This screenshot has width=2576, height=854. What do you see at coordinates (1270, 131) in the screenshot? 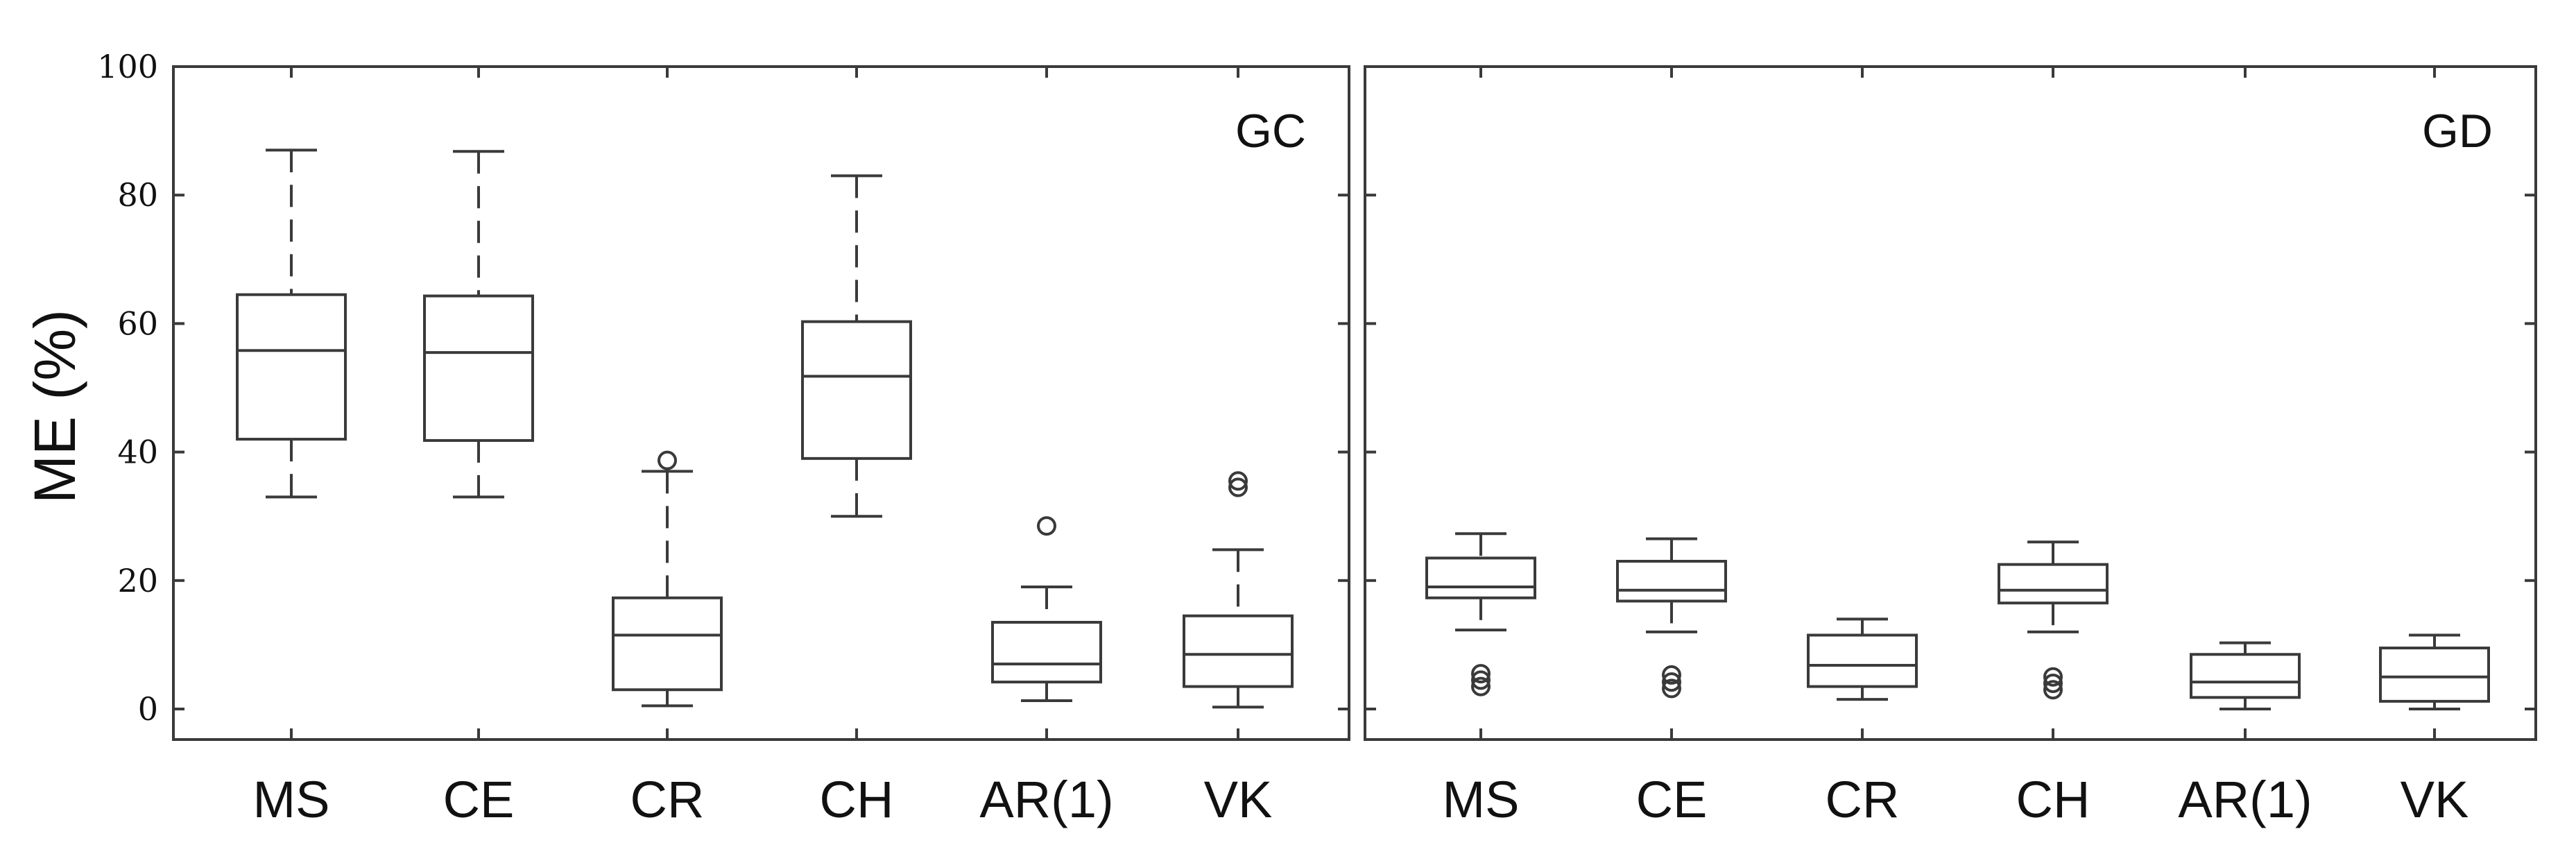
I see `panel-label: GC` at bounding box center [1270, 131].